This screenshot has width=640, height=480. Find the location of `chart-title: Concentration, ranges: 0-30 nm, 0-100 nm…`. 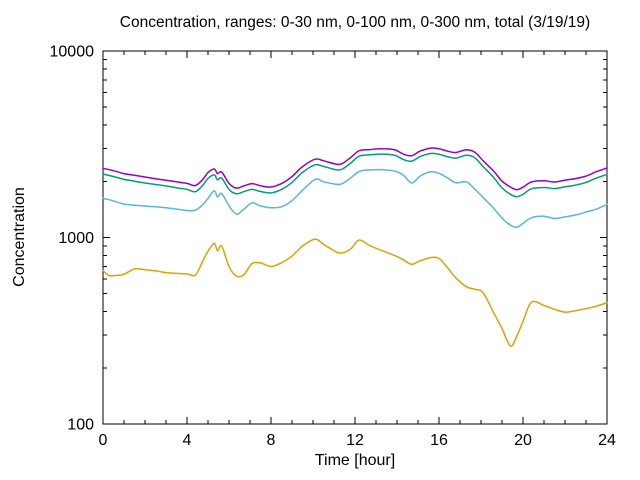

chart-title: Concentration, ranges: 0-30 nm, 0-100 nm… is located at coordinates (355, 22).